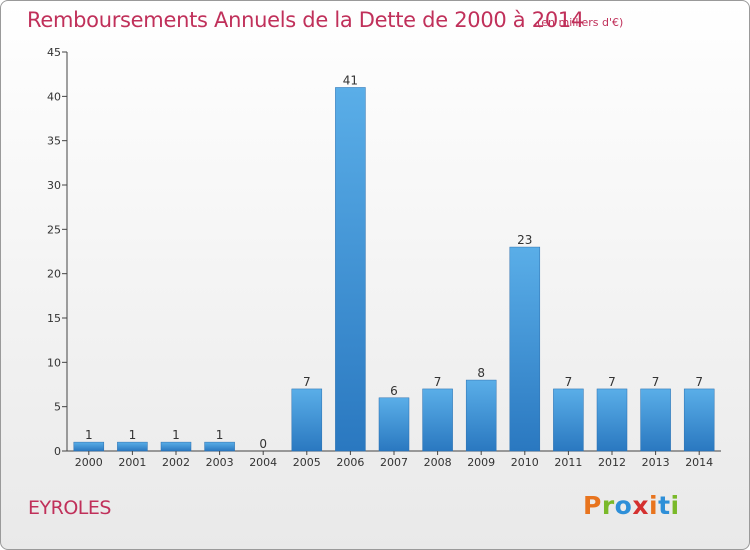  I want to click on x-tick-label: 2003, so click(220, 462).